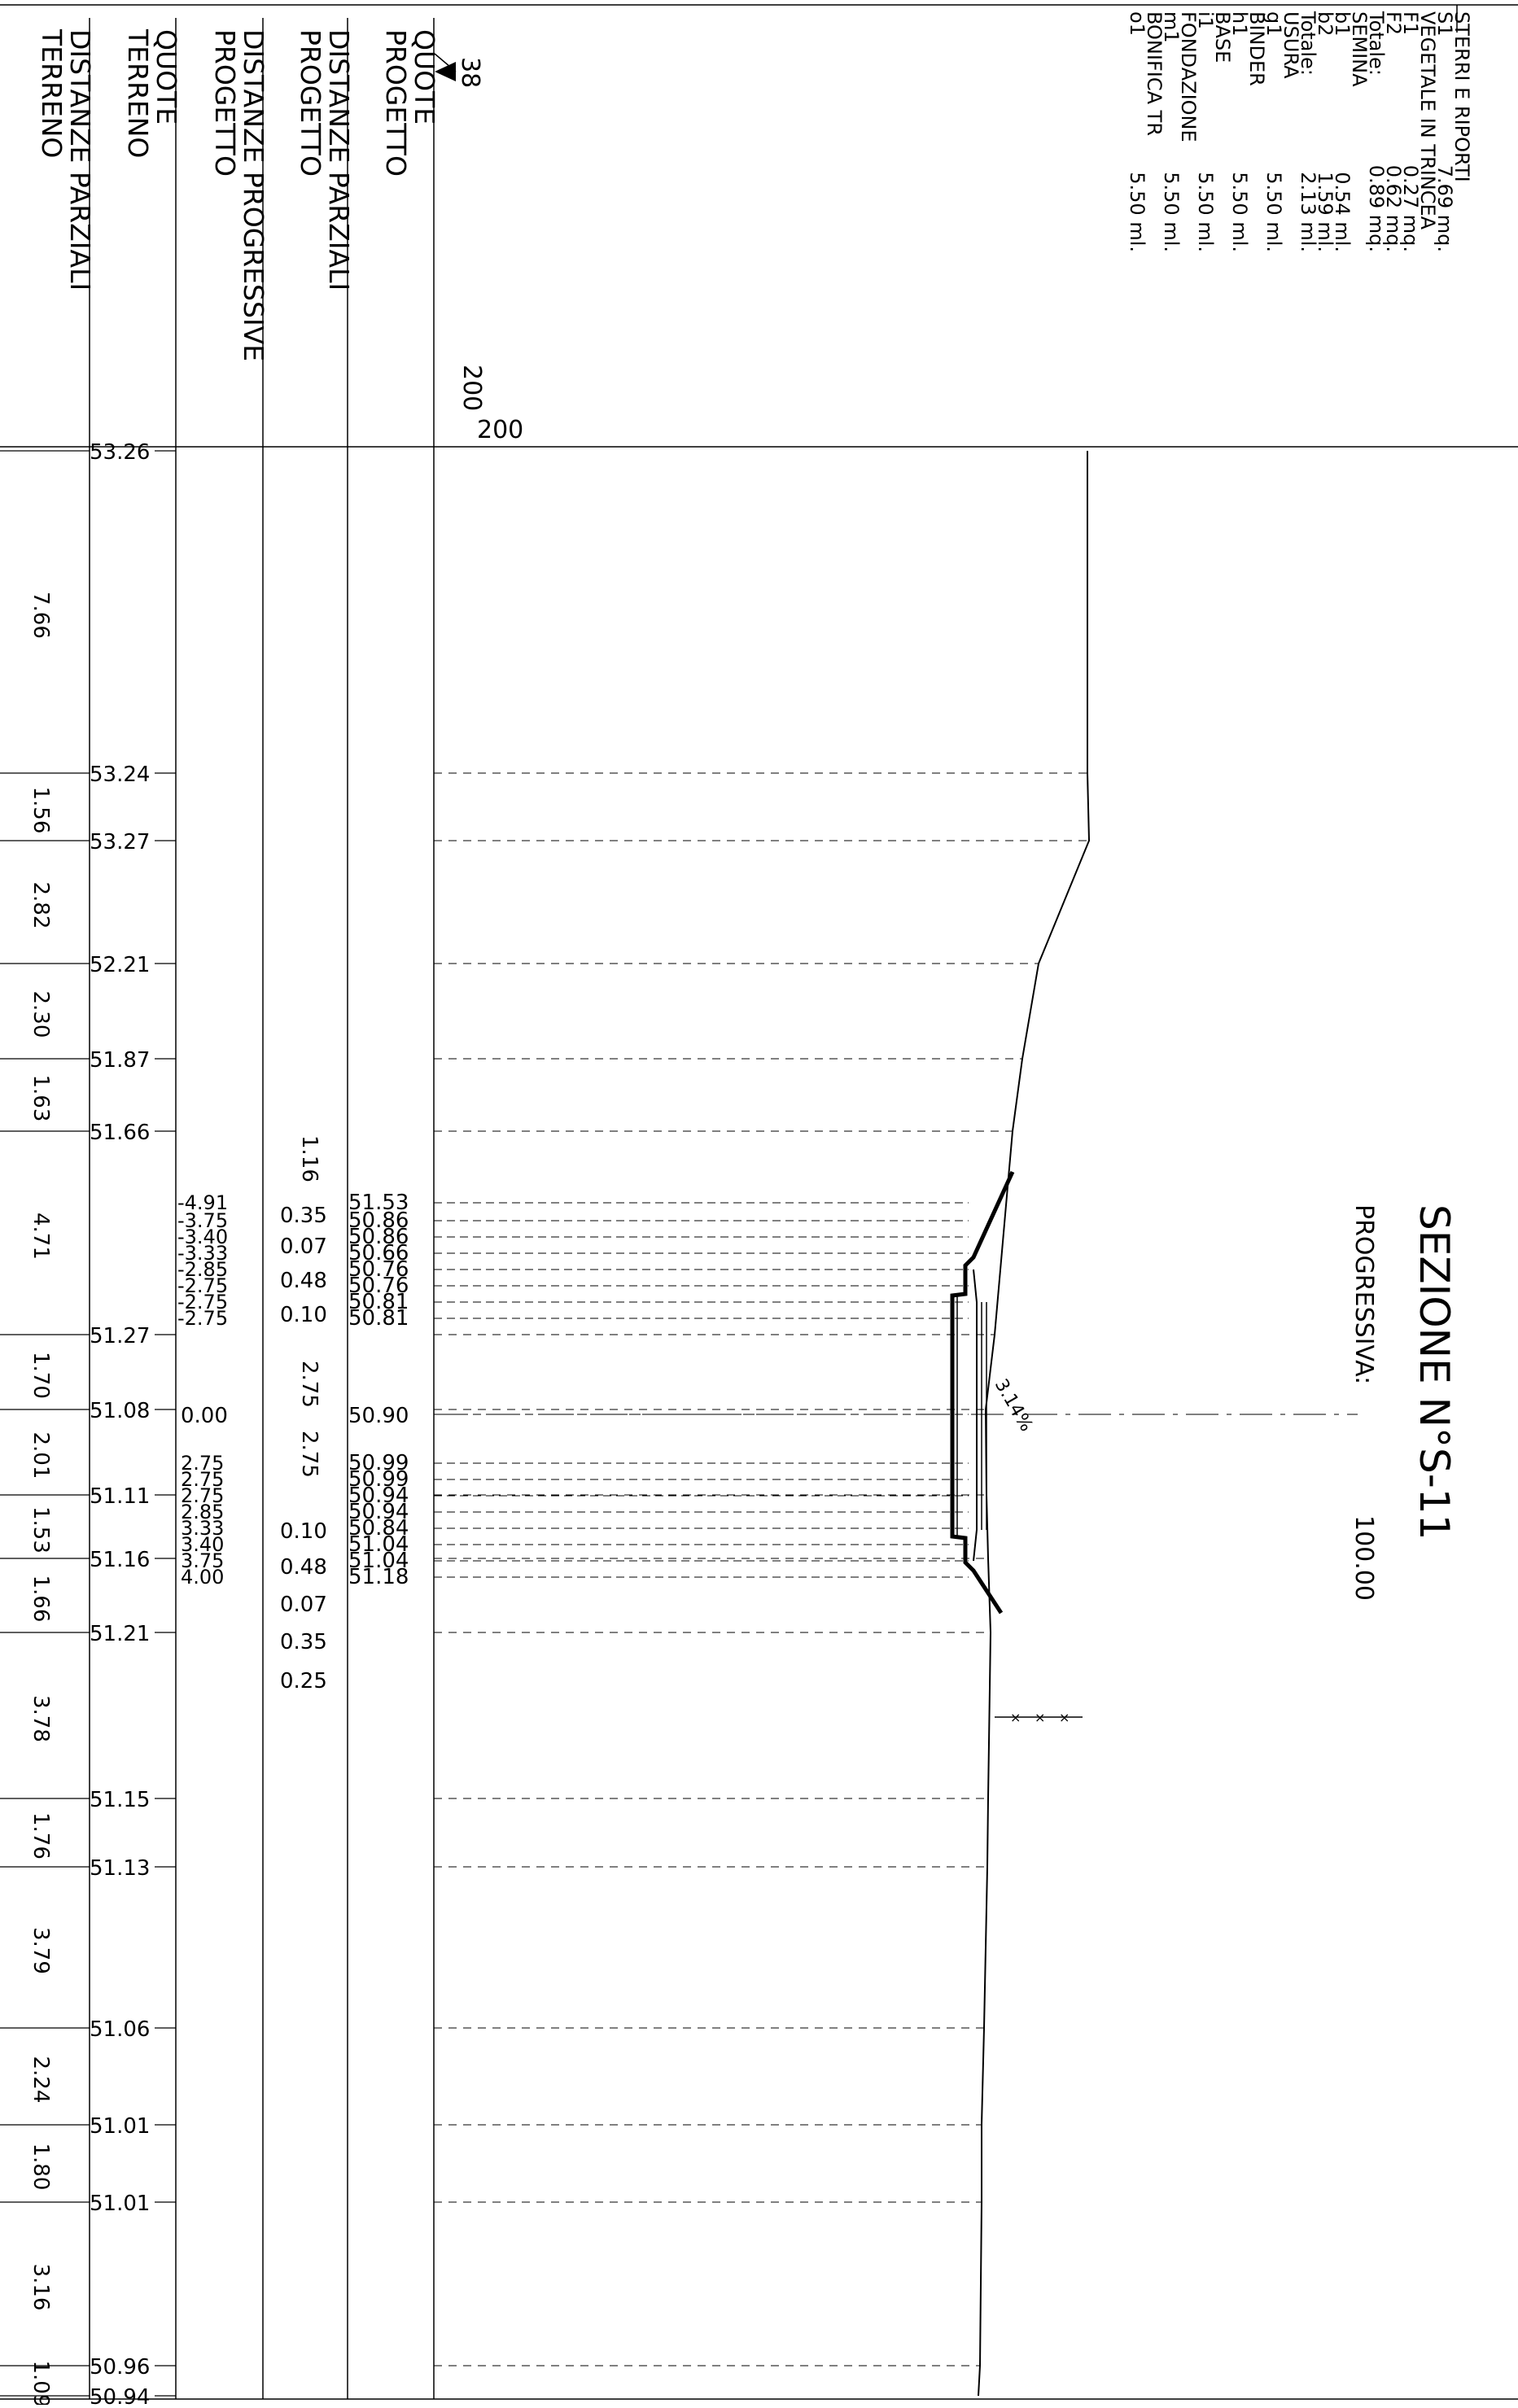  What do you see at coordinates (378, 1416) in the screenshot?
I see `project-quote-axis: 50.90` at bounding box center [378, 1416].